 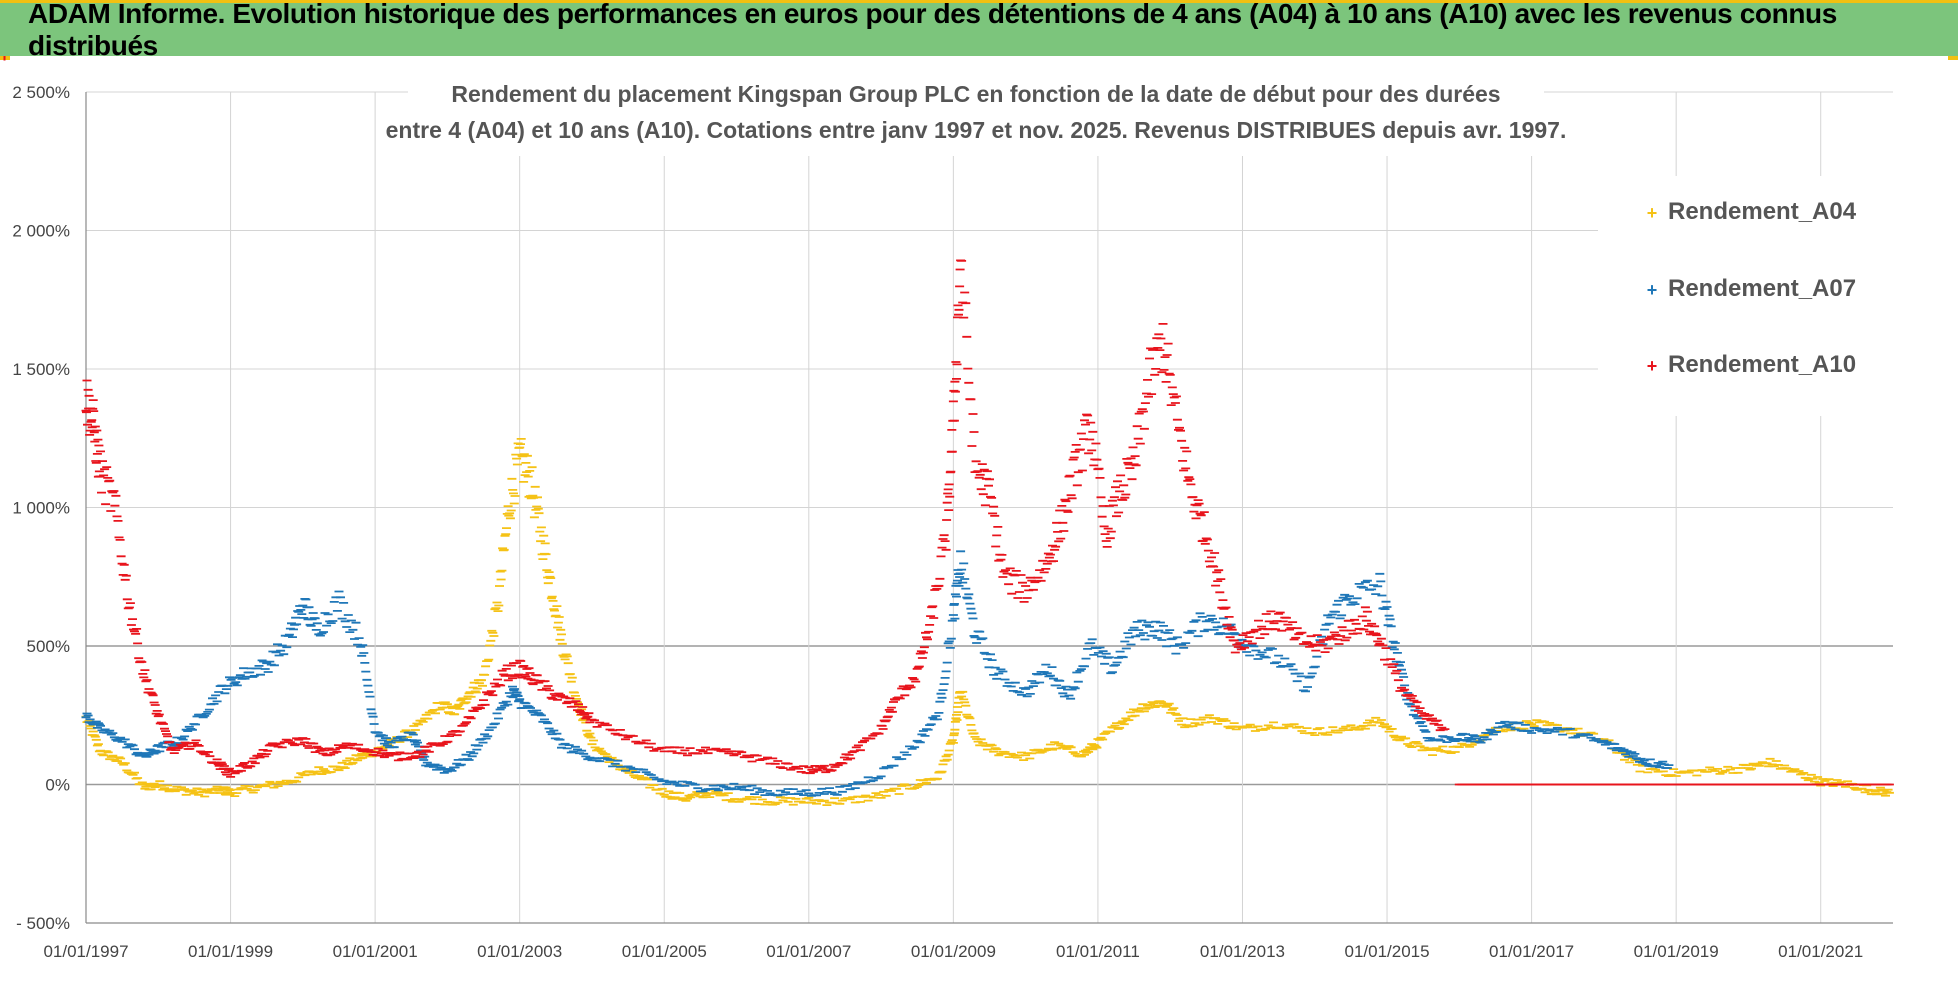 I want to click on legend-background, so click(x=1748, y=296).